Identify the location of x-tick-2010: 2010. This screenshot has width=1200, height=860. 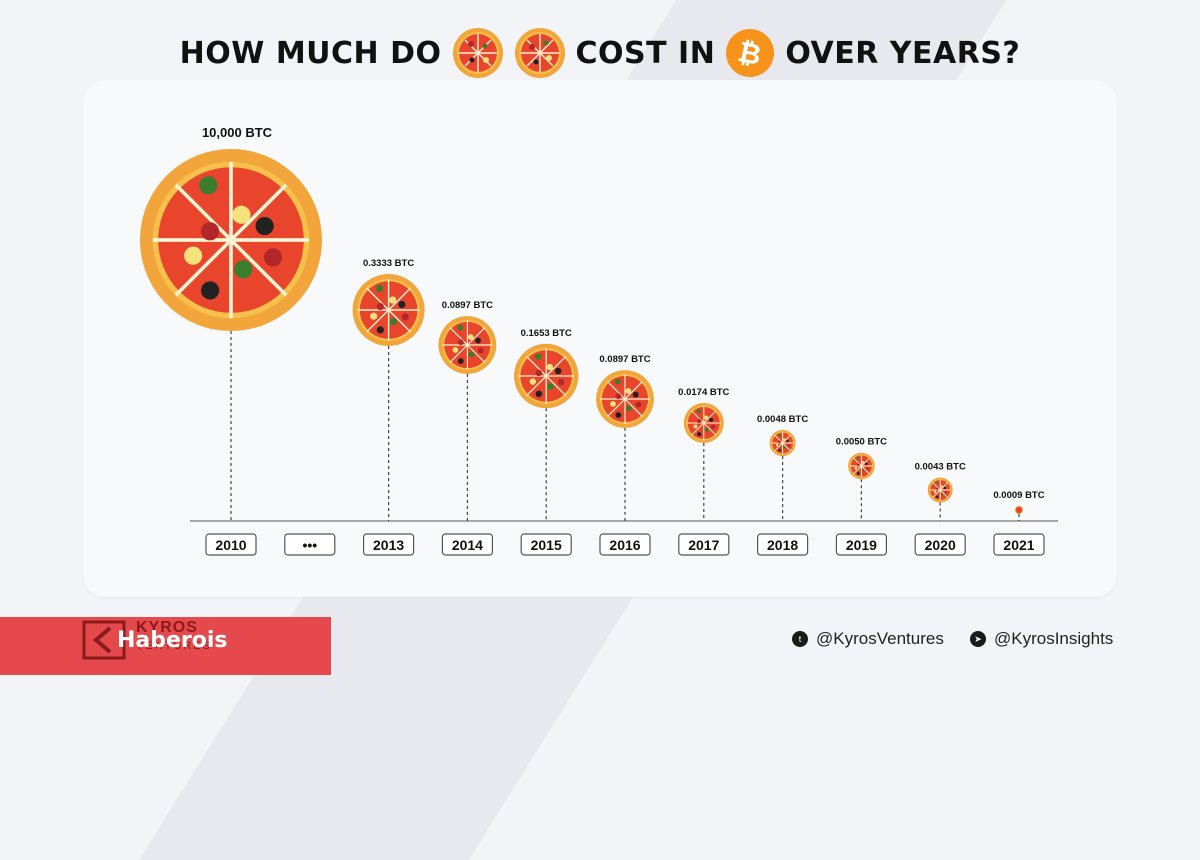
(231, 544).